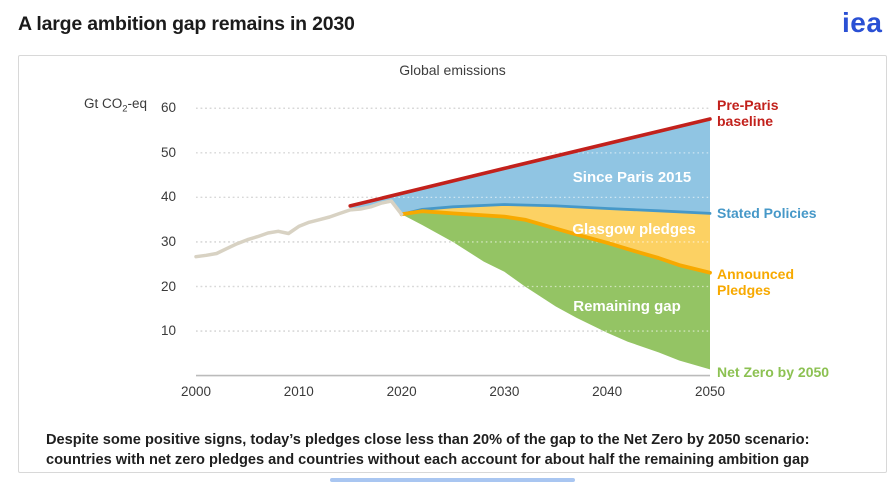 The height and width of the screenshot is (489, 896). I want to click on x-tick-label: 2050, so click(710, 391).